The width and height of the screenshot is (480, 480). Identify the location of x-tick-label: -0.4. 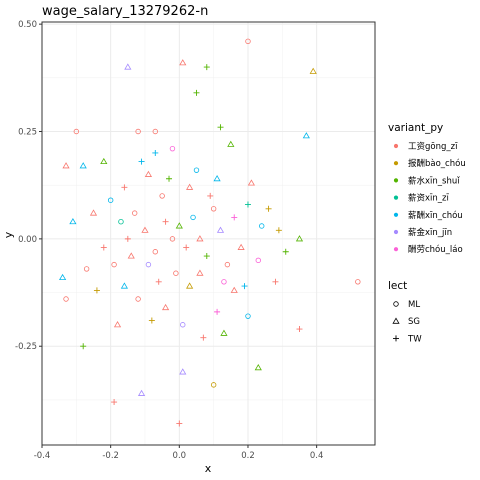
(42, 456).